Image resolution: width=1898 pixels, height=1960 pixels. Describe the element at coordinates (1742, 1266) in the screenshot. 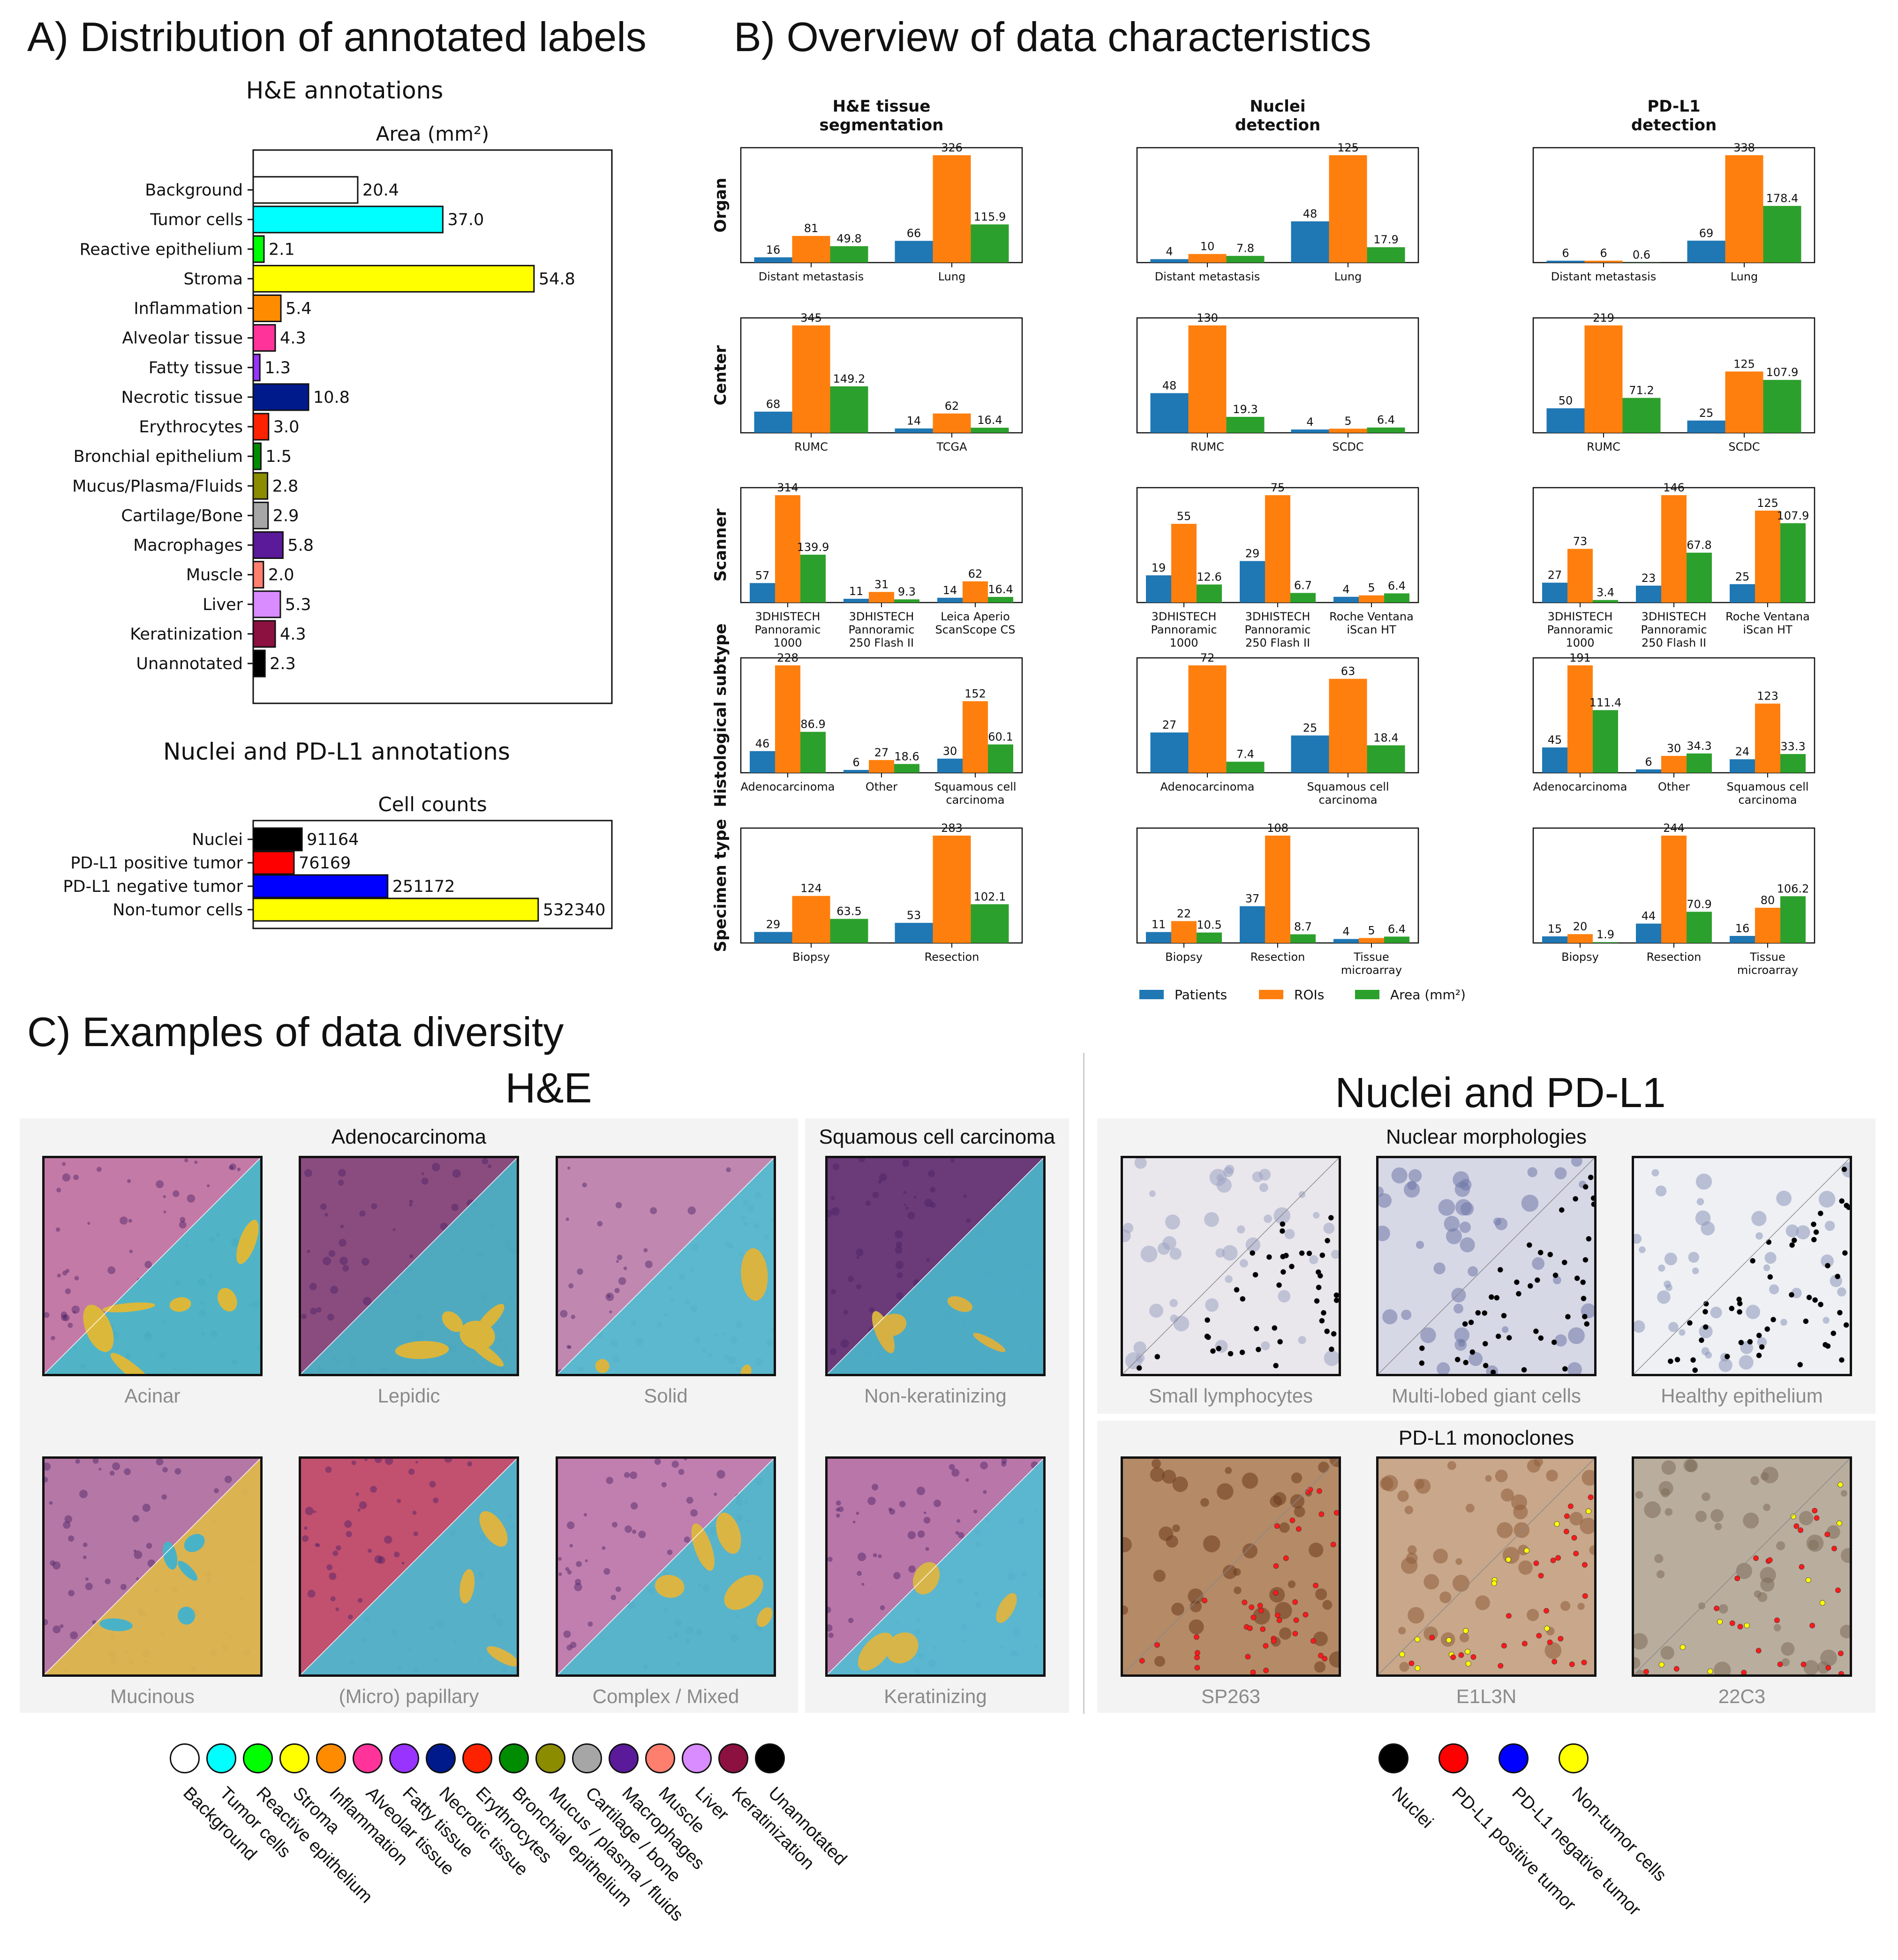

I see `split-line` at that location.